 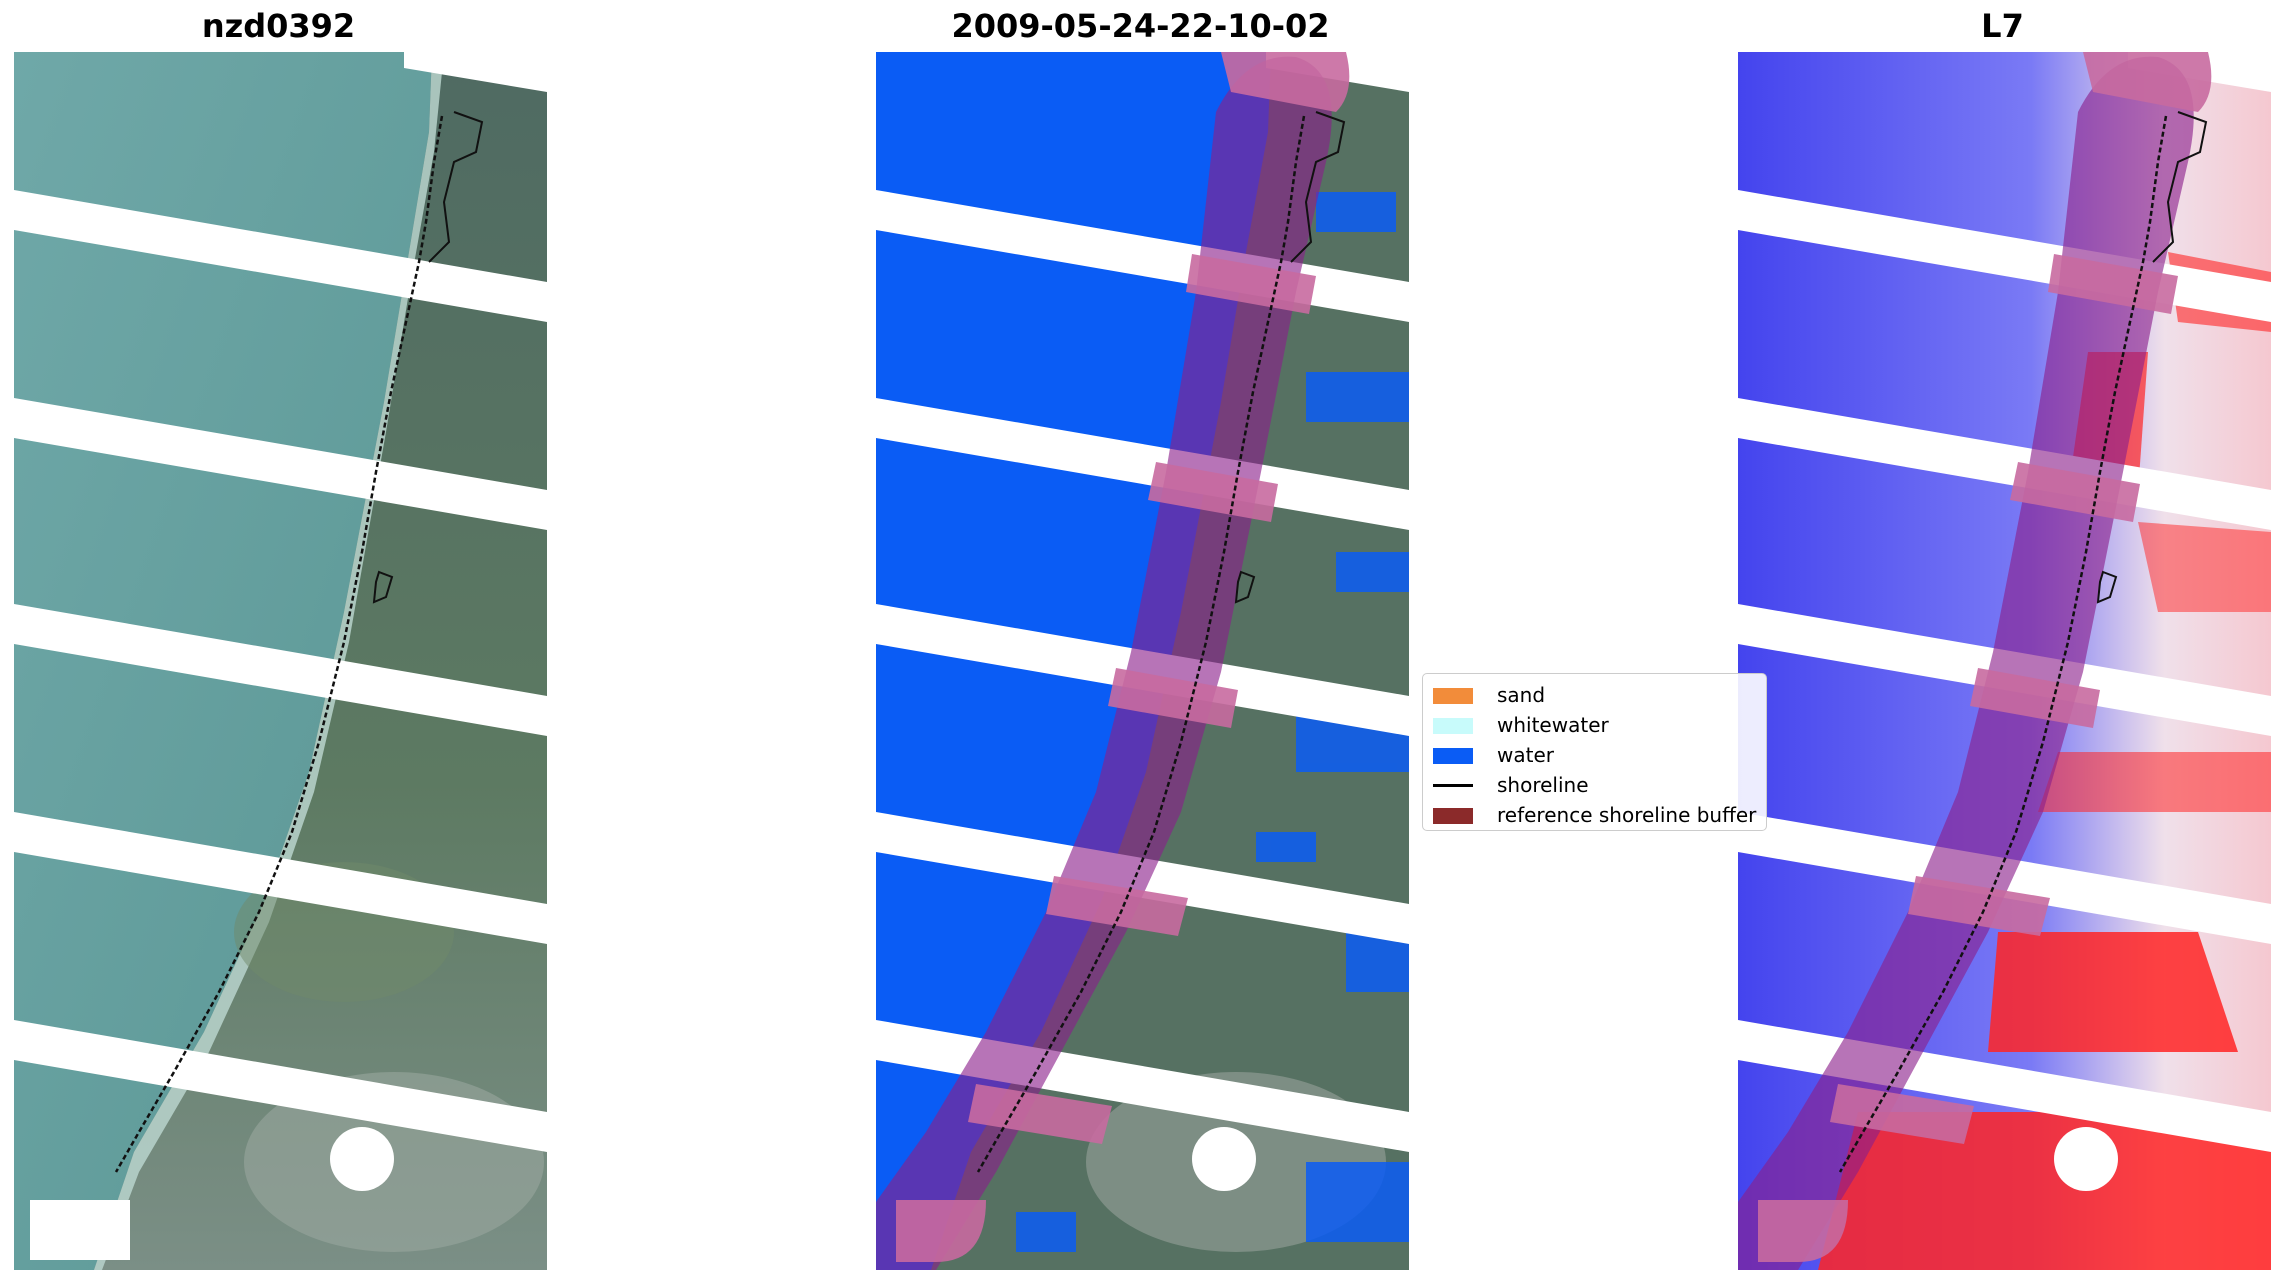 What do you see at coordinates (1599, 755) in the screenshot?
I see `legend-item-water: water` at bounding box center [1599, 755].